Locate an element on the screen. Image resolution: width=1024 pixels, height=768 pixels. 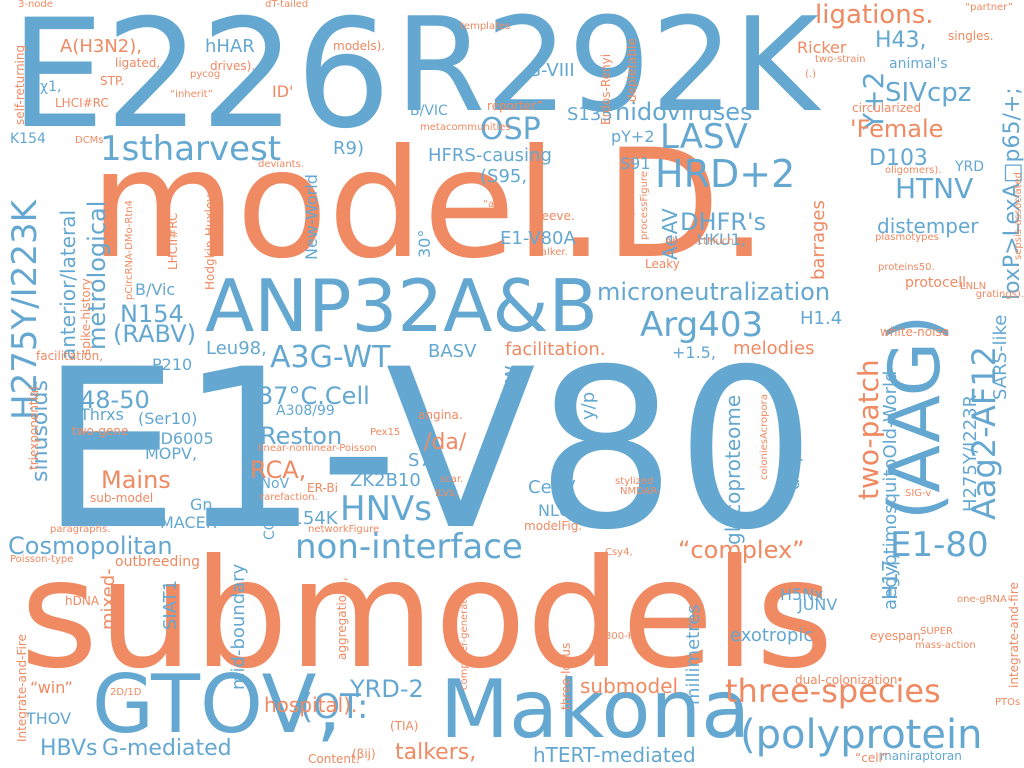
word-h5nx: H5Nx is located at coordinates (802, 594).